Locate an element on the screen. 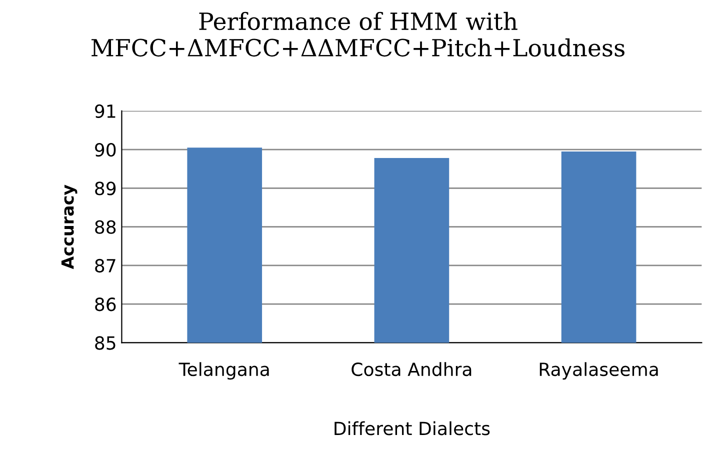  y-tick-label: 89 is located at coordinates (105, 189).